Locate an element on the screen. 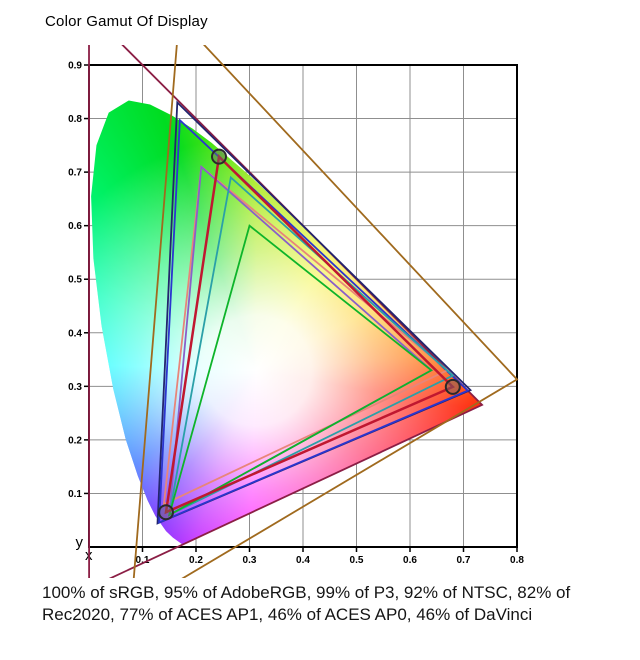 This screenshot has height=660, width=640. y-axis-tick-label: 0.6 is located at coordinates (75, 226).